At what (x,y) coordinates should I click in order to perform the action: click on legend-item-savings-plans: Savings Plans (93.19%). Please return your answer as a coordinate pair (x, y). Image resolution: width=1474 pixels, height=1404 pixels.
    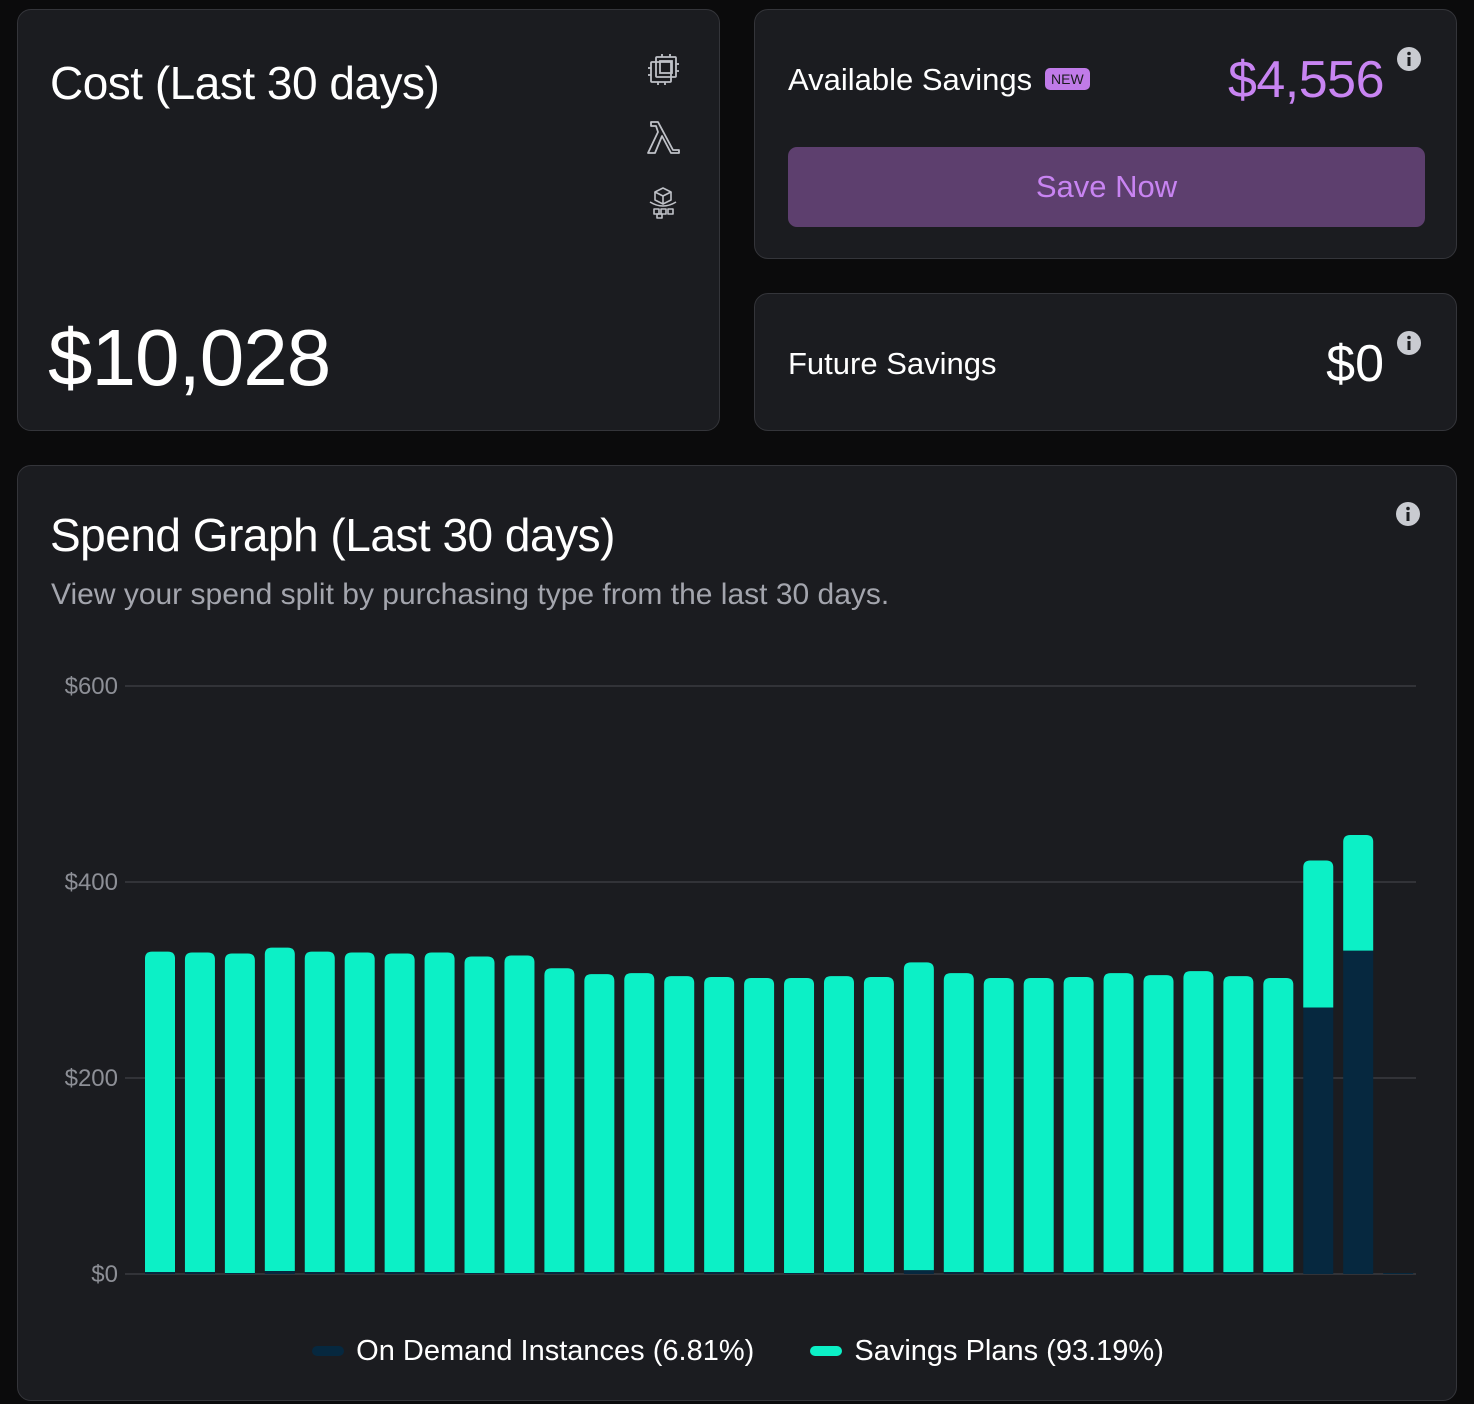
    Looking at the image, I should click on (987, 1351).